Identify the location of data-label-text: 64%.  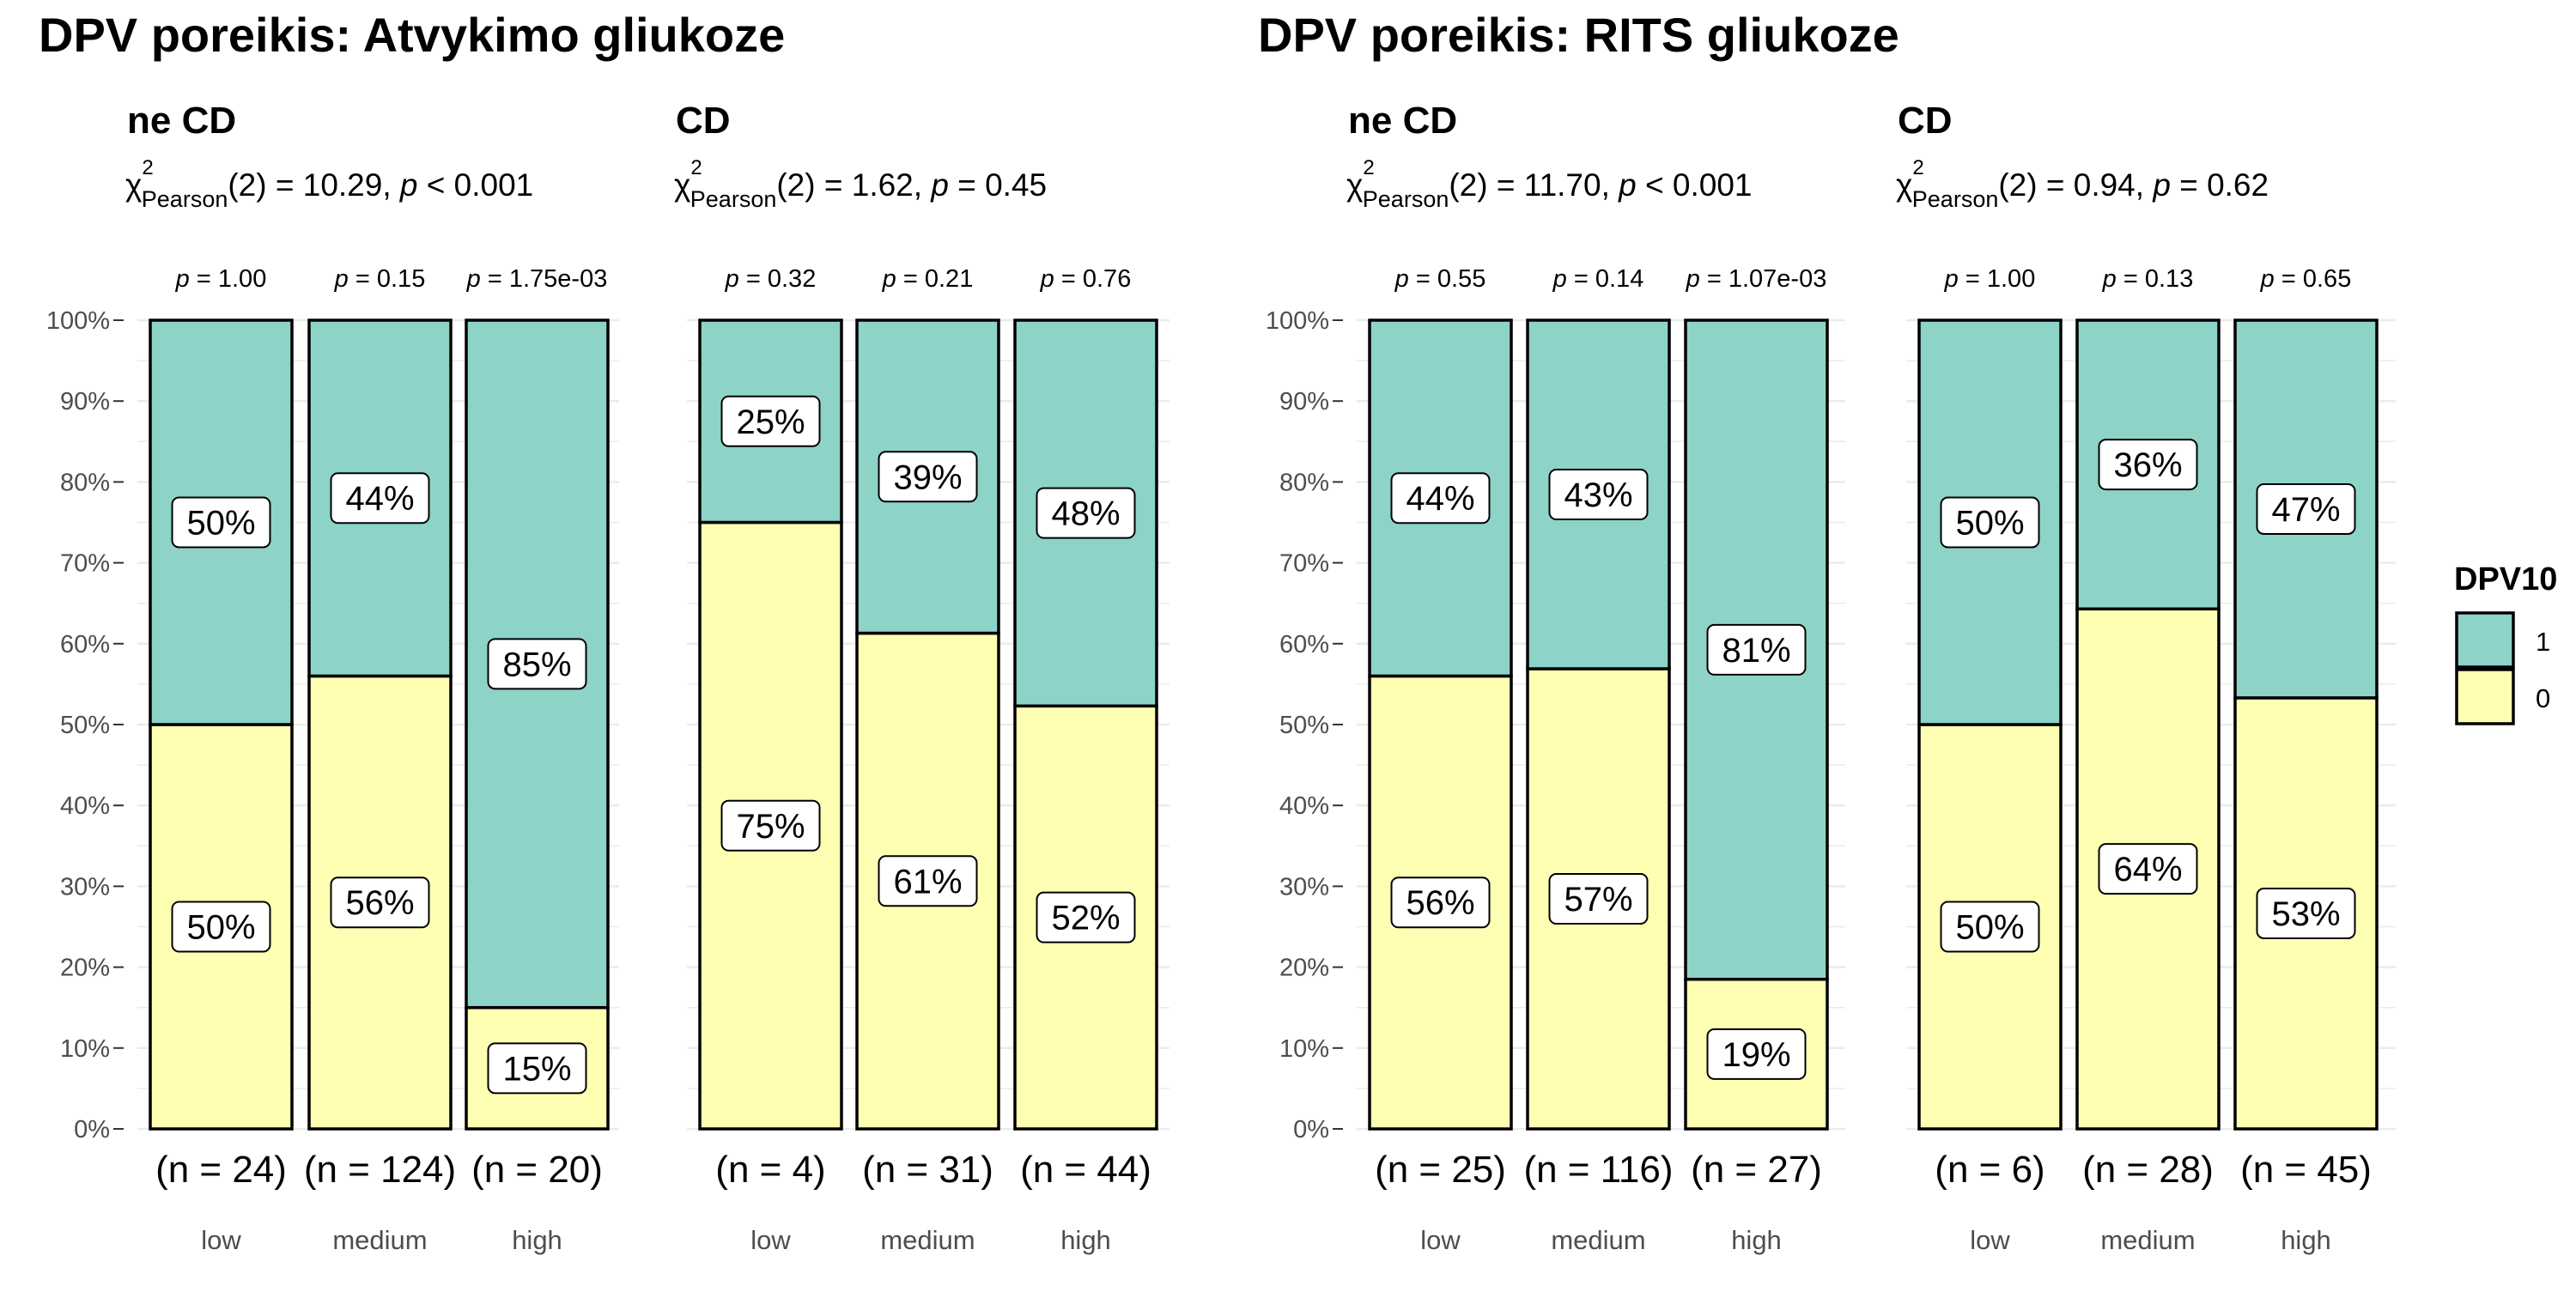
(2148, 870).